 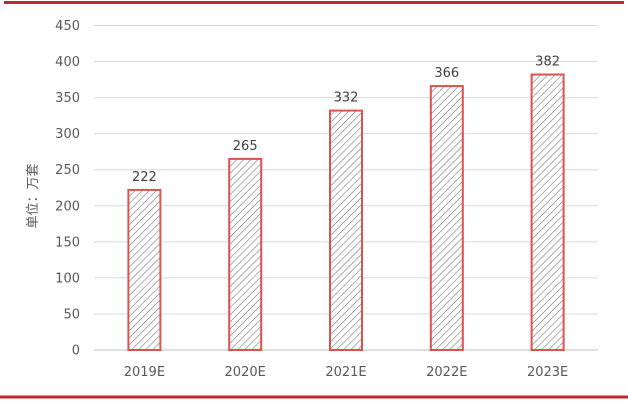 I want to click on x-axis-ticks: 2019E 2020E 2021E 2022E 2023E, so click(x=346, y=372).